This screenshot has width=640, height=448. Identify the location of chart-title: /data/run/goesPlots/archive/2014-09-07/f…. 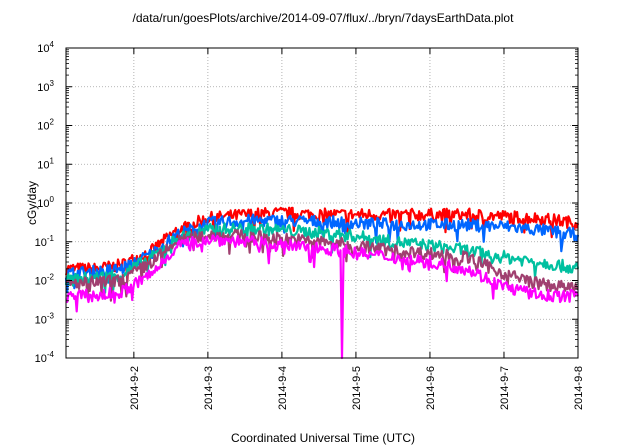
(324, 18).